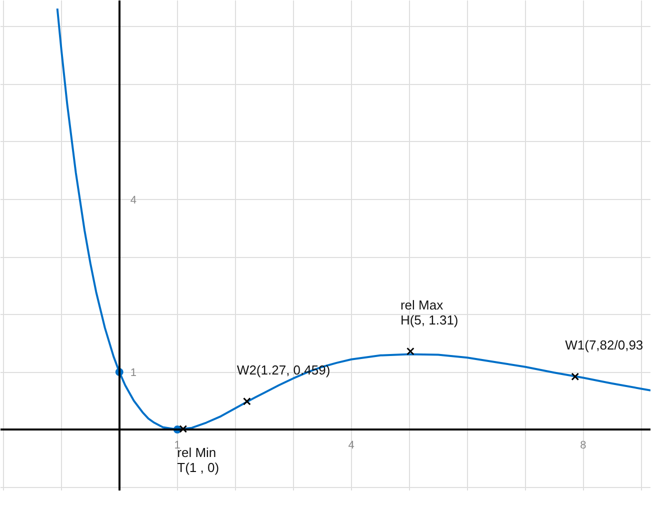  I want to click on annotation: rel Max H(5, 1.31), so click(429, 312).